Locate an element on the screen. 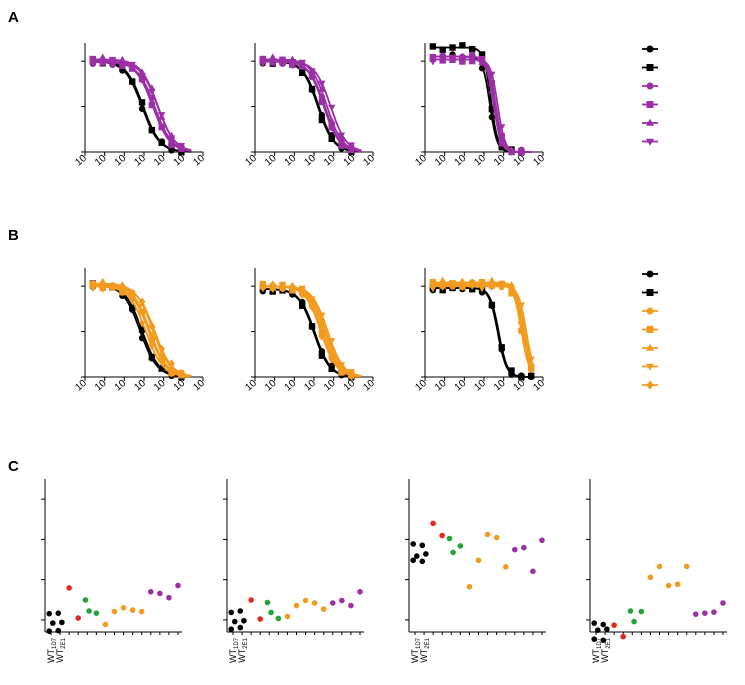  legend-marker-WT is located at coordinates (650, 292).